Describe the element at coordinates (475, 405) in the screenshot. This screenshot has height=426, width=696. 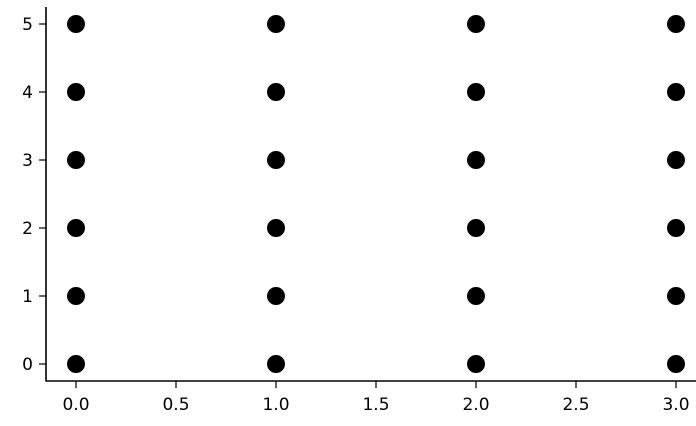
I see `x-tick-label: 2.0` at that location.